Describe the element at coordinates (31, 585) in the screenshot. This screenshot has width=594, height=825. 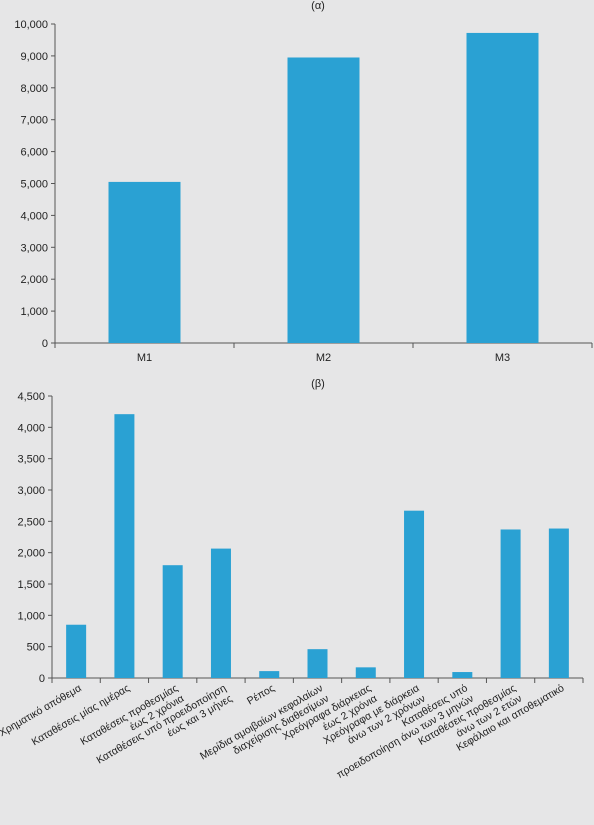
I see `chart-b-y-tick-label: 1,500` at that location.